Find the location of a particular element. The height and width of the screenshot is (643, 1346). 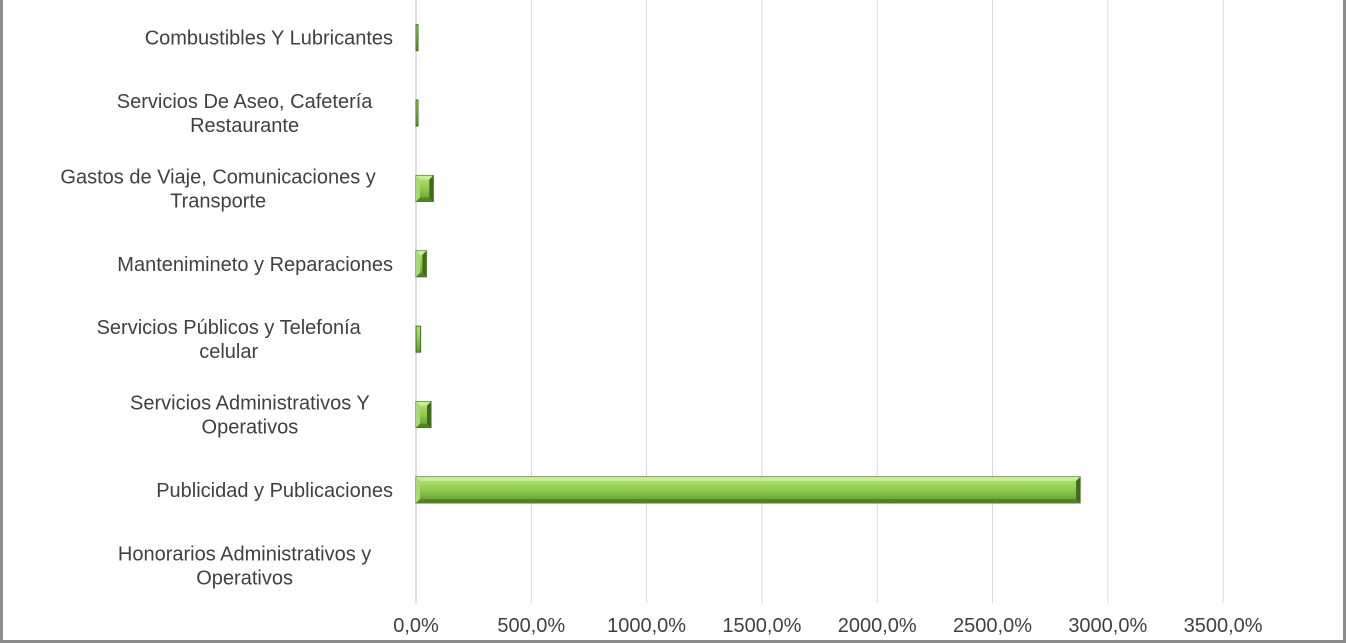

category-label: Servicios Públicos y Telefonía celular is located at coordinates (229, 340).